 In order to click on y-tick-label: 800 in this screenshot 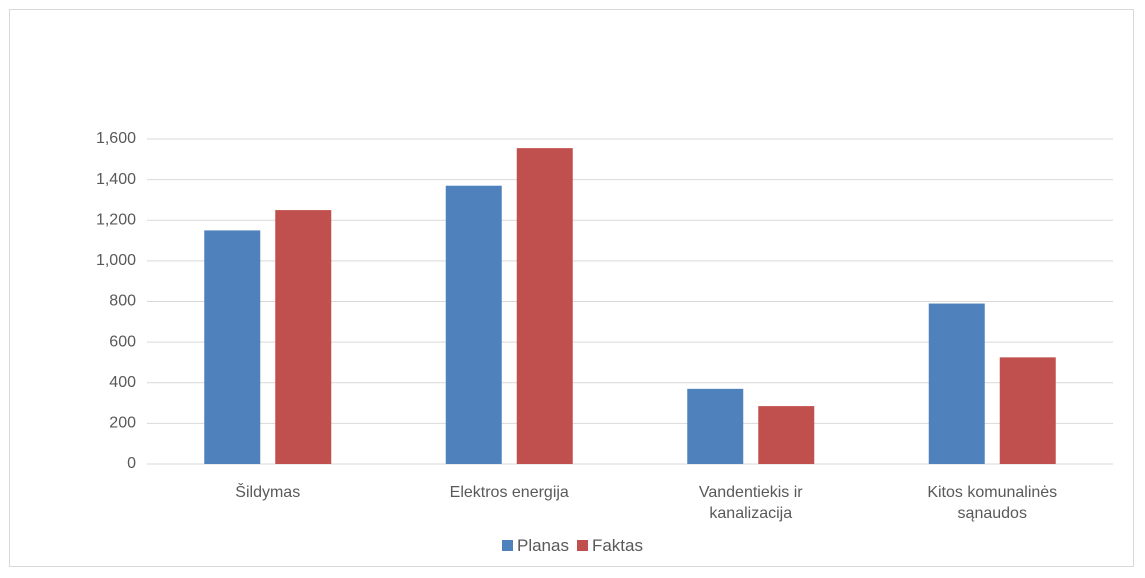, I will do `click(122, 301)`.